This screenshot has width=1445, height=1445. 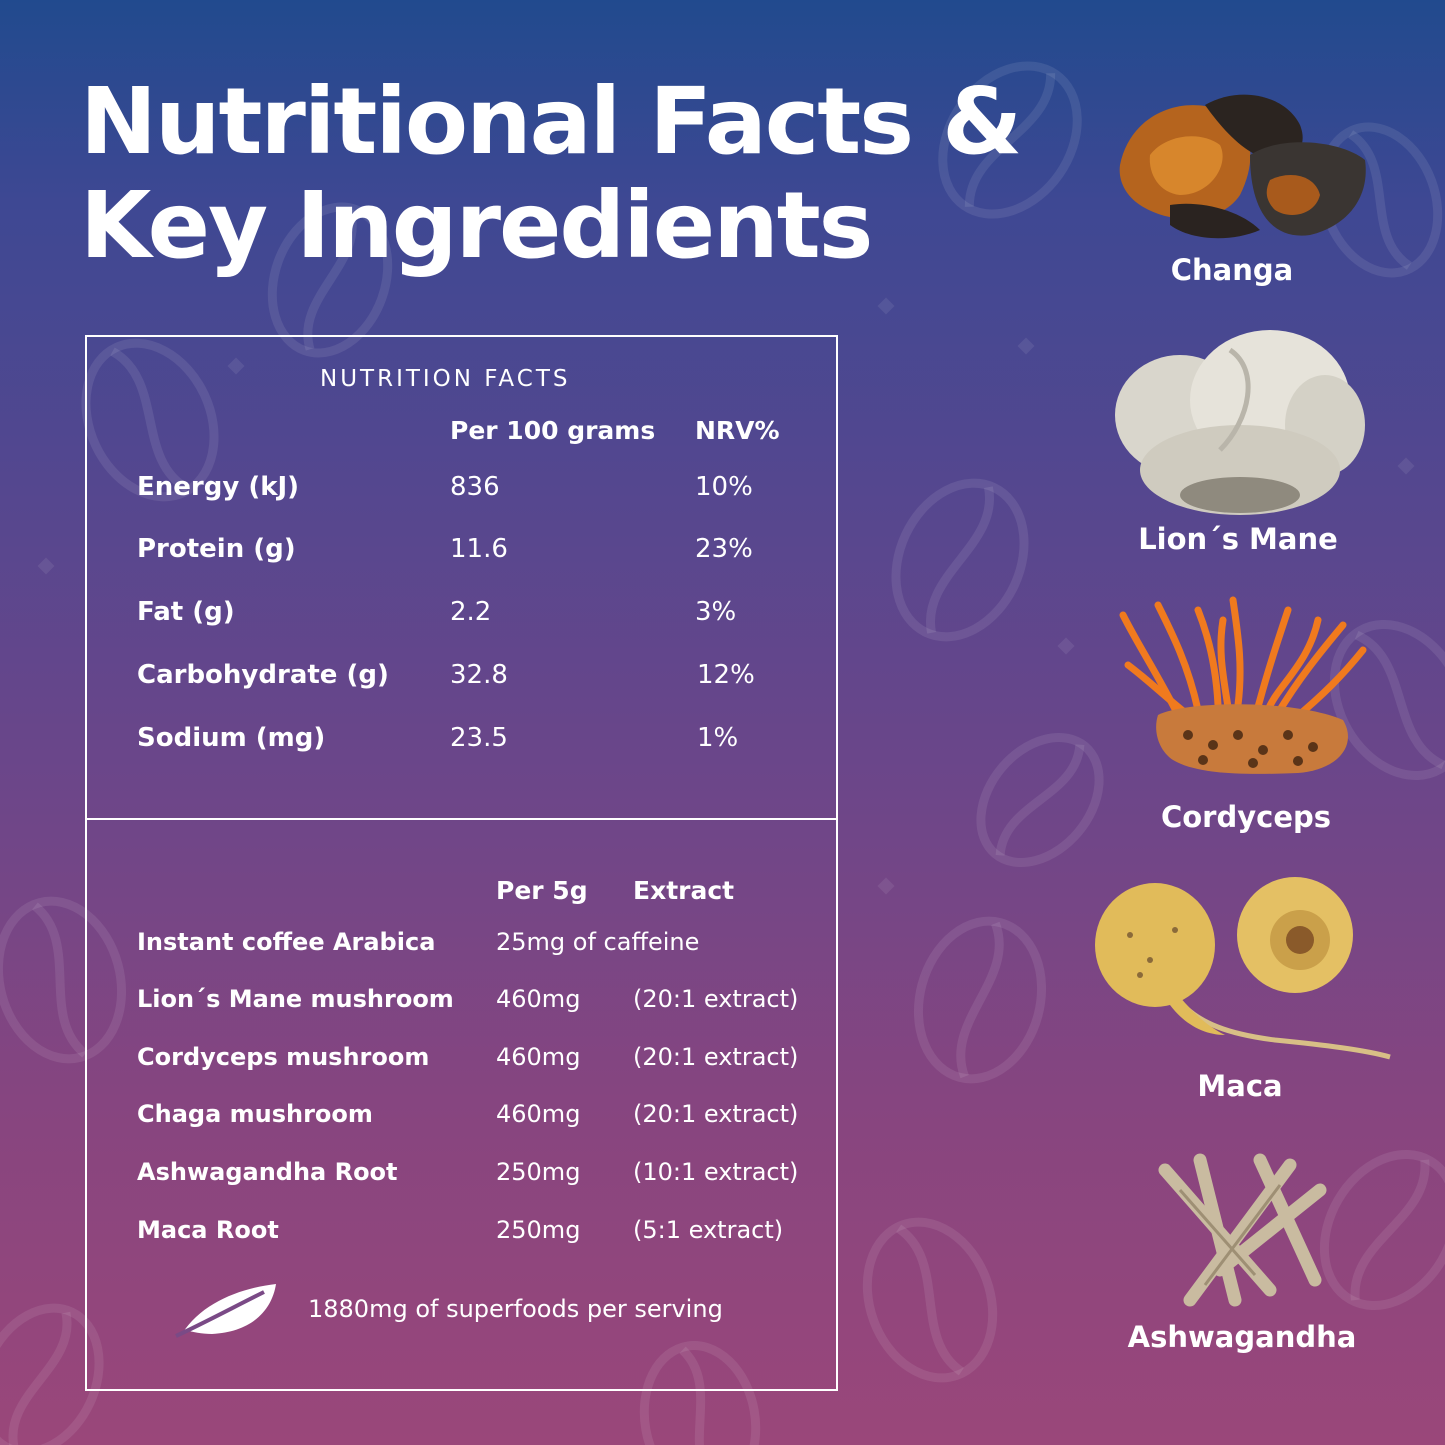 What do you see at coordinates (186, 612) in the screenshot?
I see `nutrition-row-label: Fat (g)` at bounding box center [186, 612].